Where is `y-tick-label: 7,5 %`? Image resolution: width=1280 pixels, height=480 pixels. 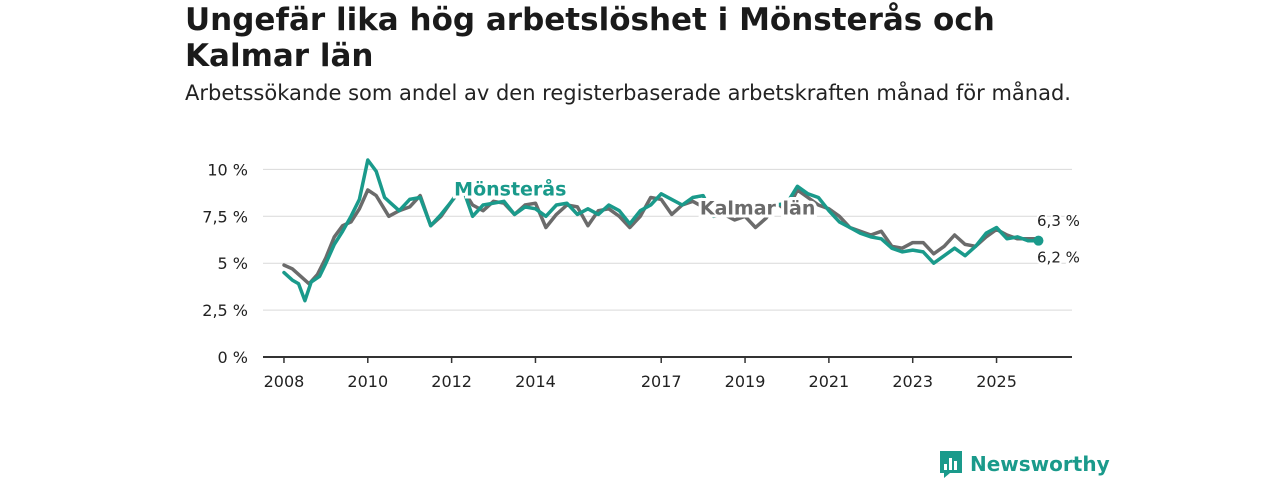
y-tick-label: 7,5 % is located at coordinates (225, 216).